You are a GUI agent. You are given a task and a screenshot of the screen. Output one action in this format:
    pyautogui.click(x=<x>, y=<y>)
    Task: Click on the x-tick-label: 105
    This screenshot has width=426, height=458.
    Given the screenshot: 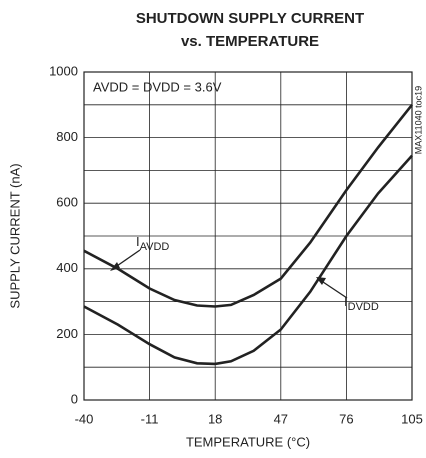 What is the action you would take?
    pyautogui.click(x=412, y=418)
    